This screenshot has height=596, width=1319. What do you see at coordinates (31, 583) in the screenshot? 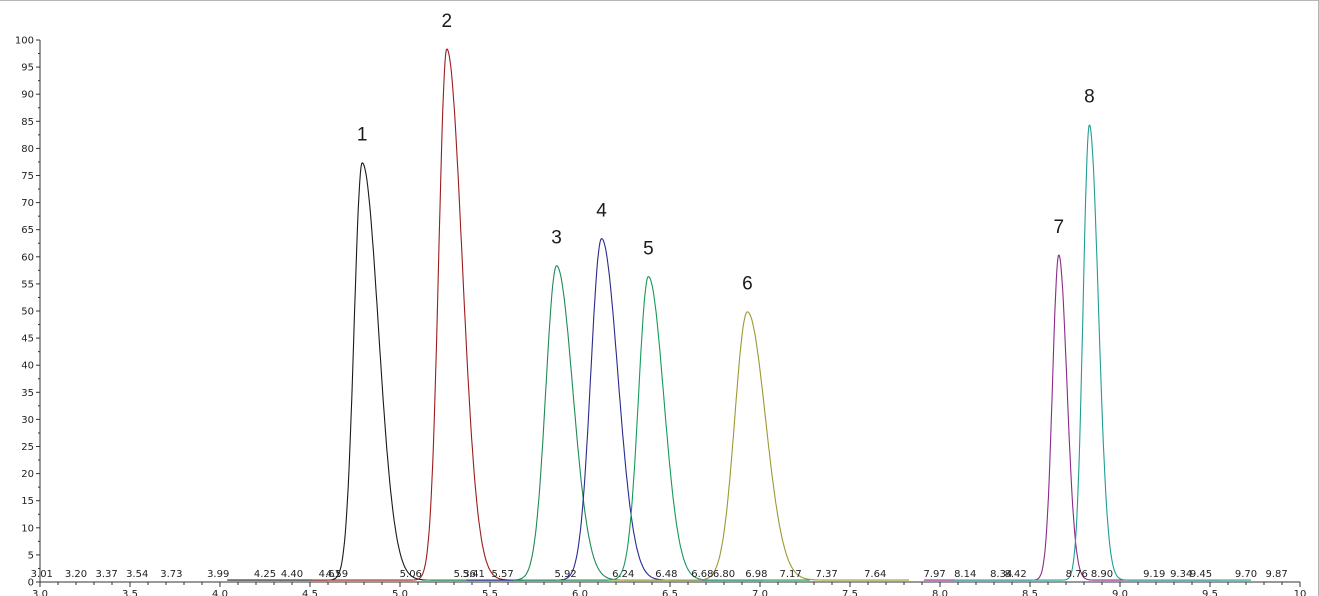
I see `y-tick-label: 0` at bounding box center [31, 583].